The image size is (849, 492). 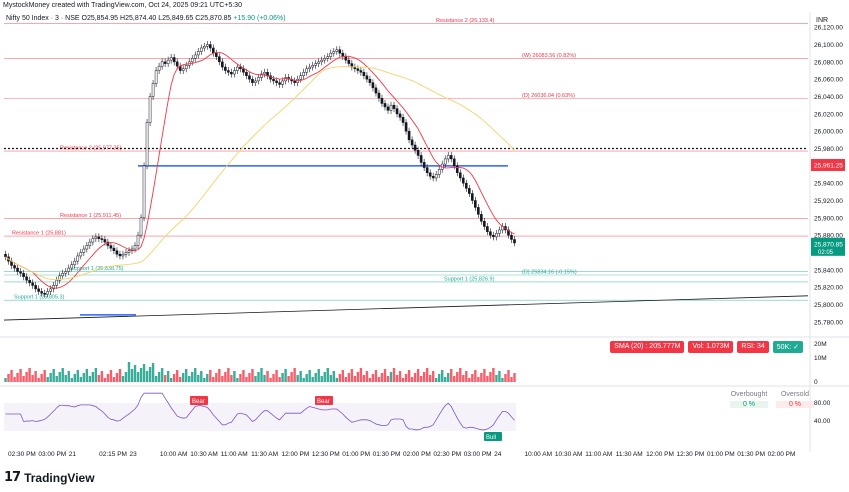 I want to click on price-tick-label: 26,000.00, so click(x=828, y=132).